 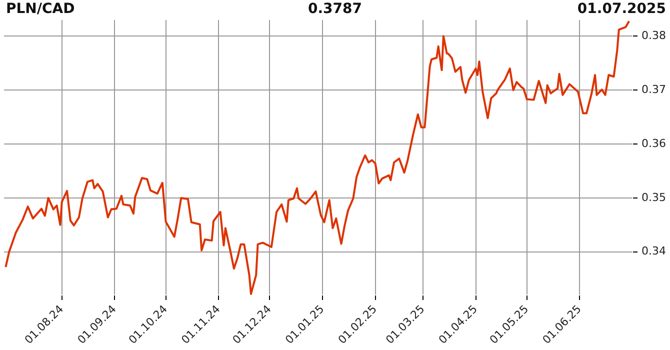 I want to click on y-tick-label: 0.35, so click(x=654, y=197).